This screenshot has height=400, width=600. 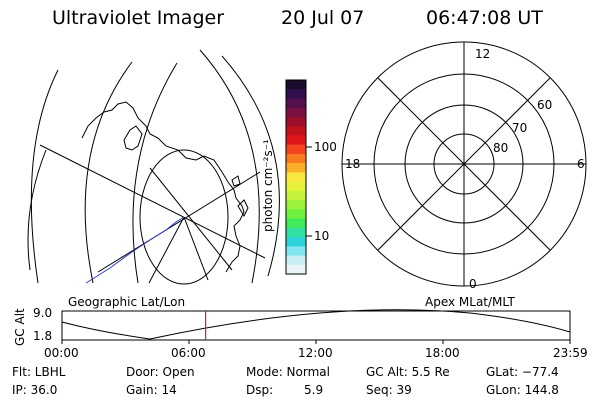 I want to click on mlat-80-label: 80, so click(x=501, y=148).